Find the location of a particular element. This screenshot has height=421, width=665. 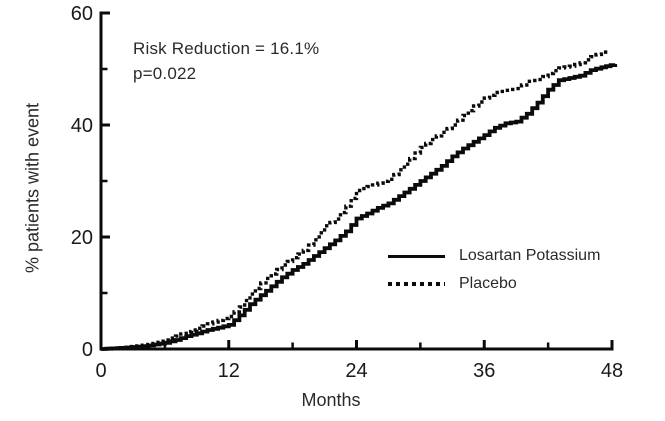

legend-label-placebo: Placebo is located at coordinates (488, 283).